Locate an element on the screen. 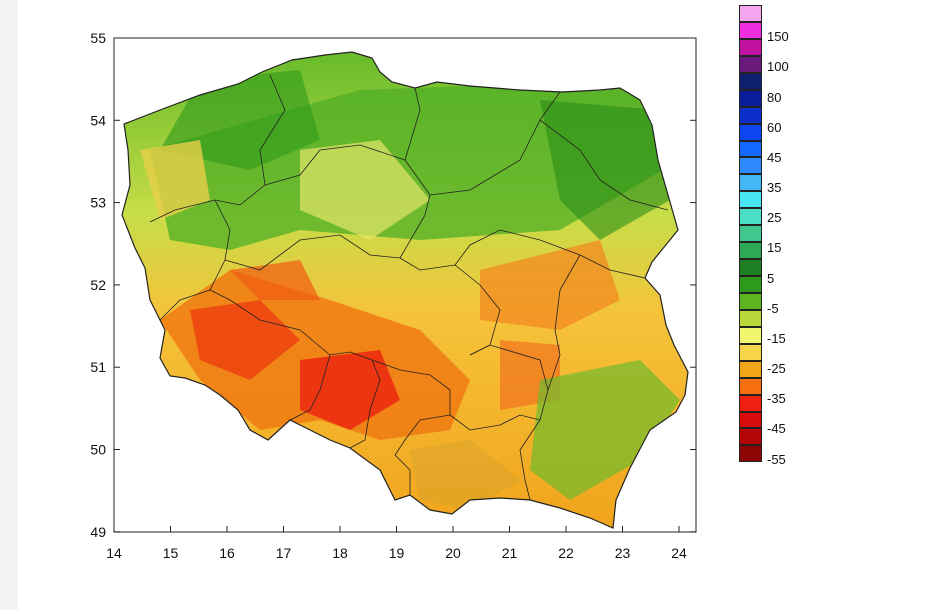 The height and width of the screenshot is (610, 939). legend-label: 150 is located at coordinates (778, 37).